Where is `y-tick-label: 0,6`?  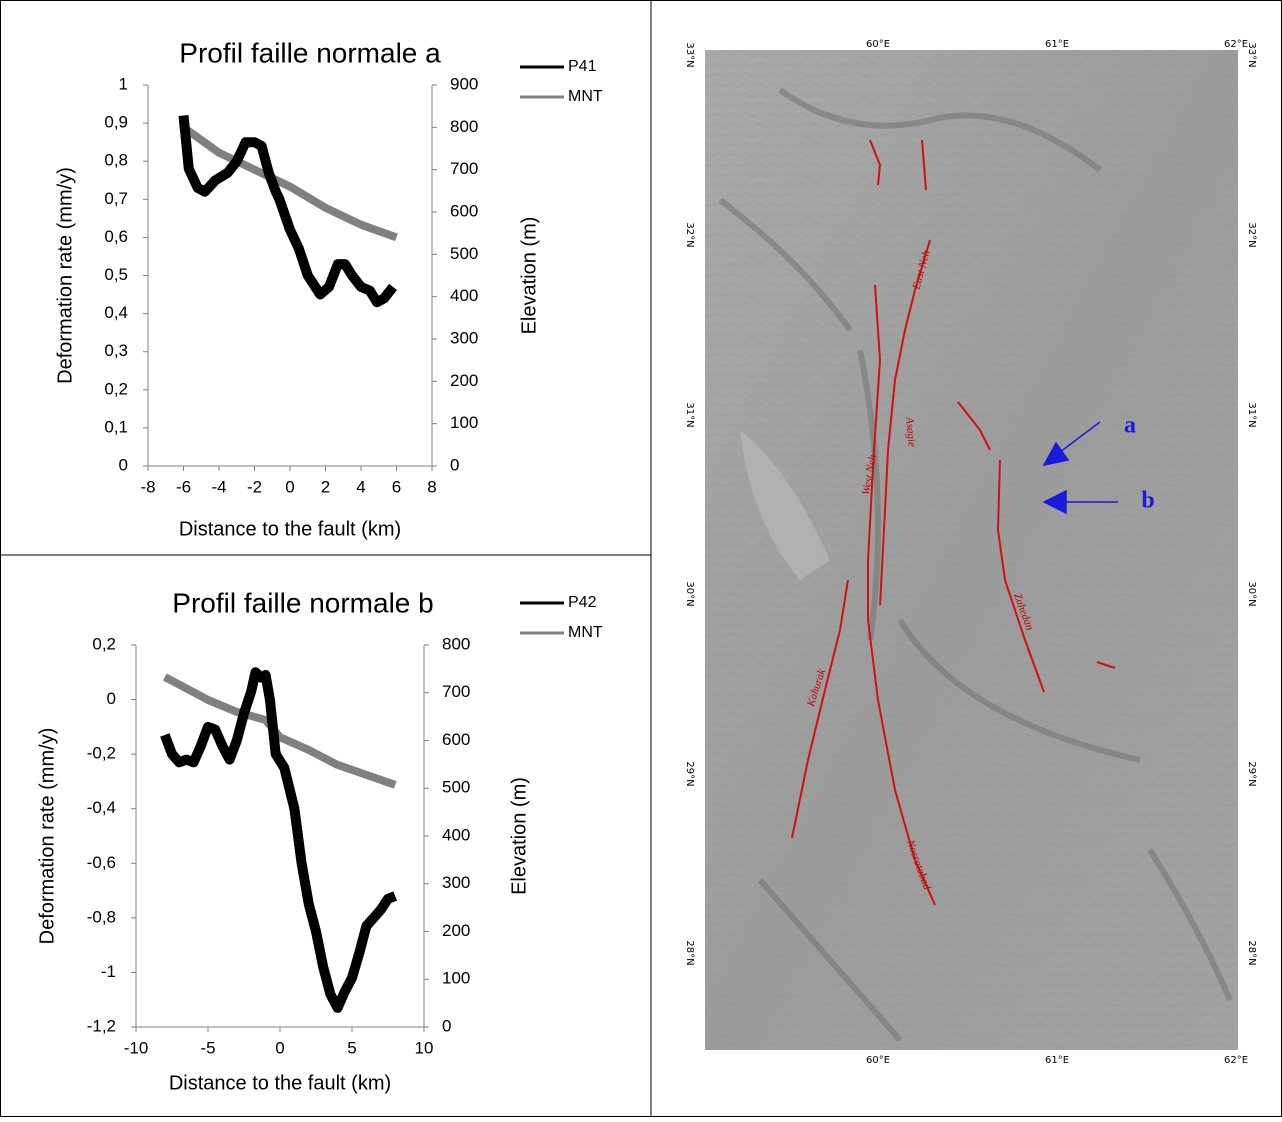 y-tick-label: 0,6 is located at coordinates (116, 236).